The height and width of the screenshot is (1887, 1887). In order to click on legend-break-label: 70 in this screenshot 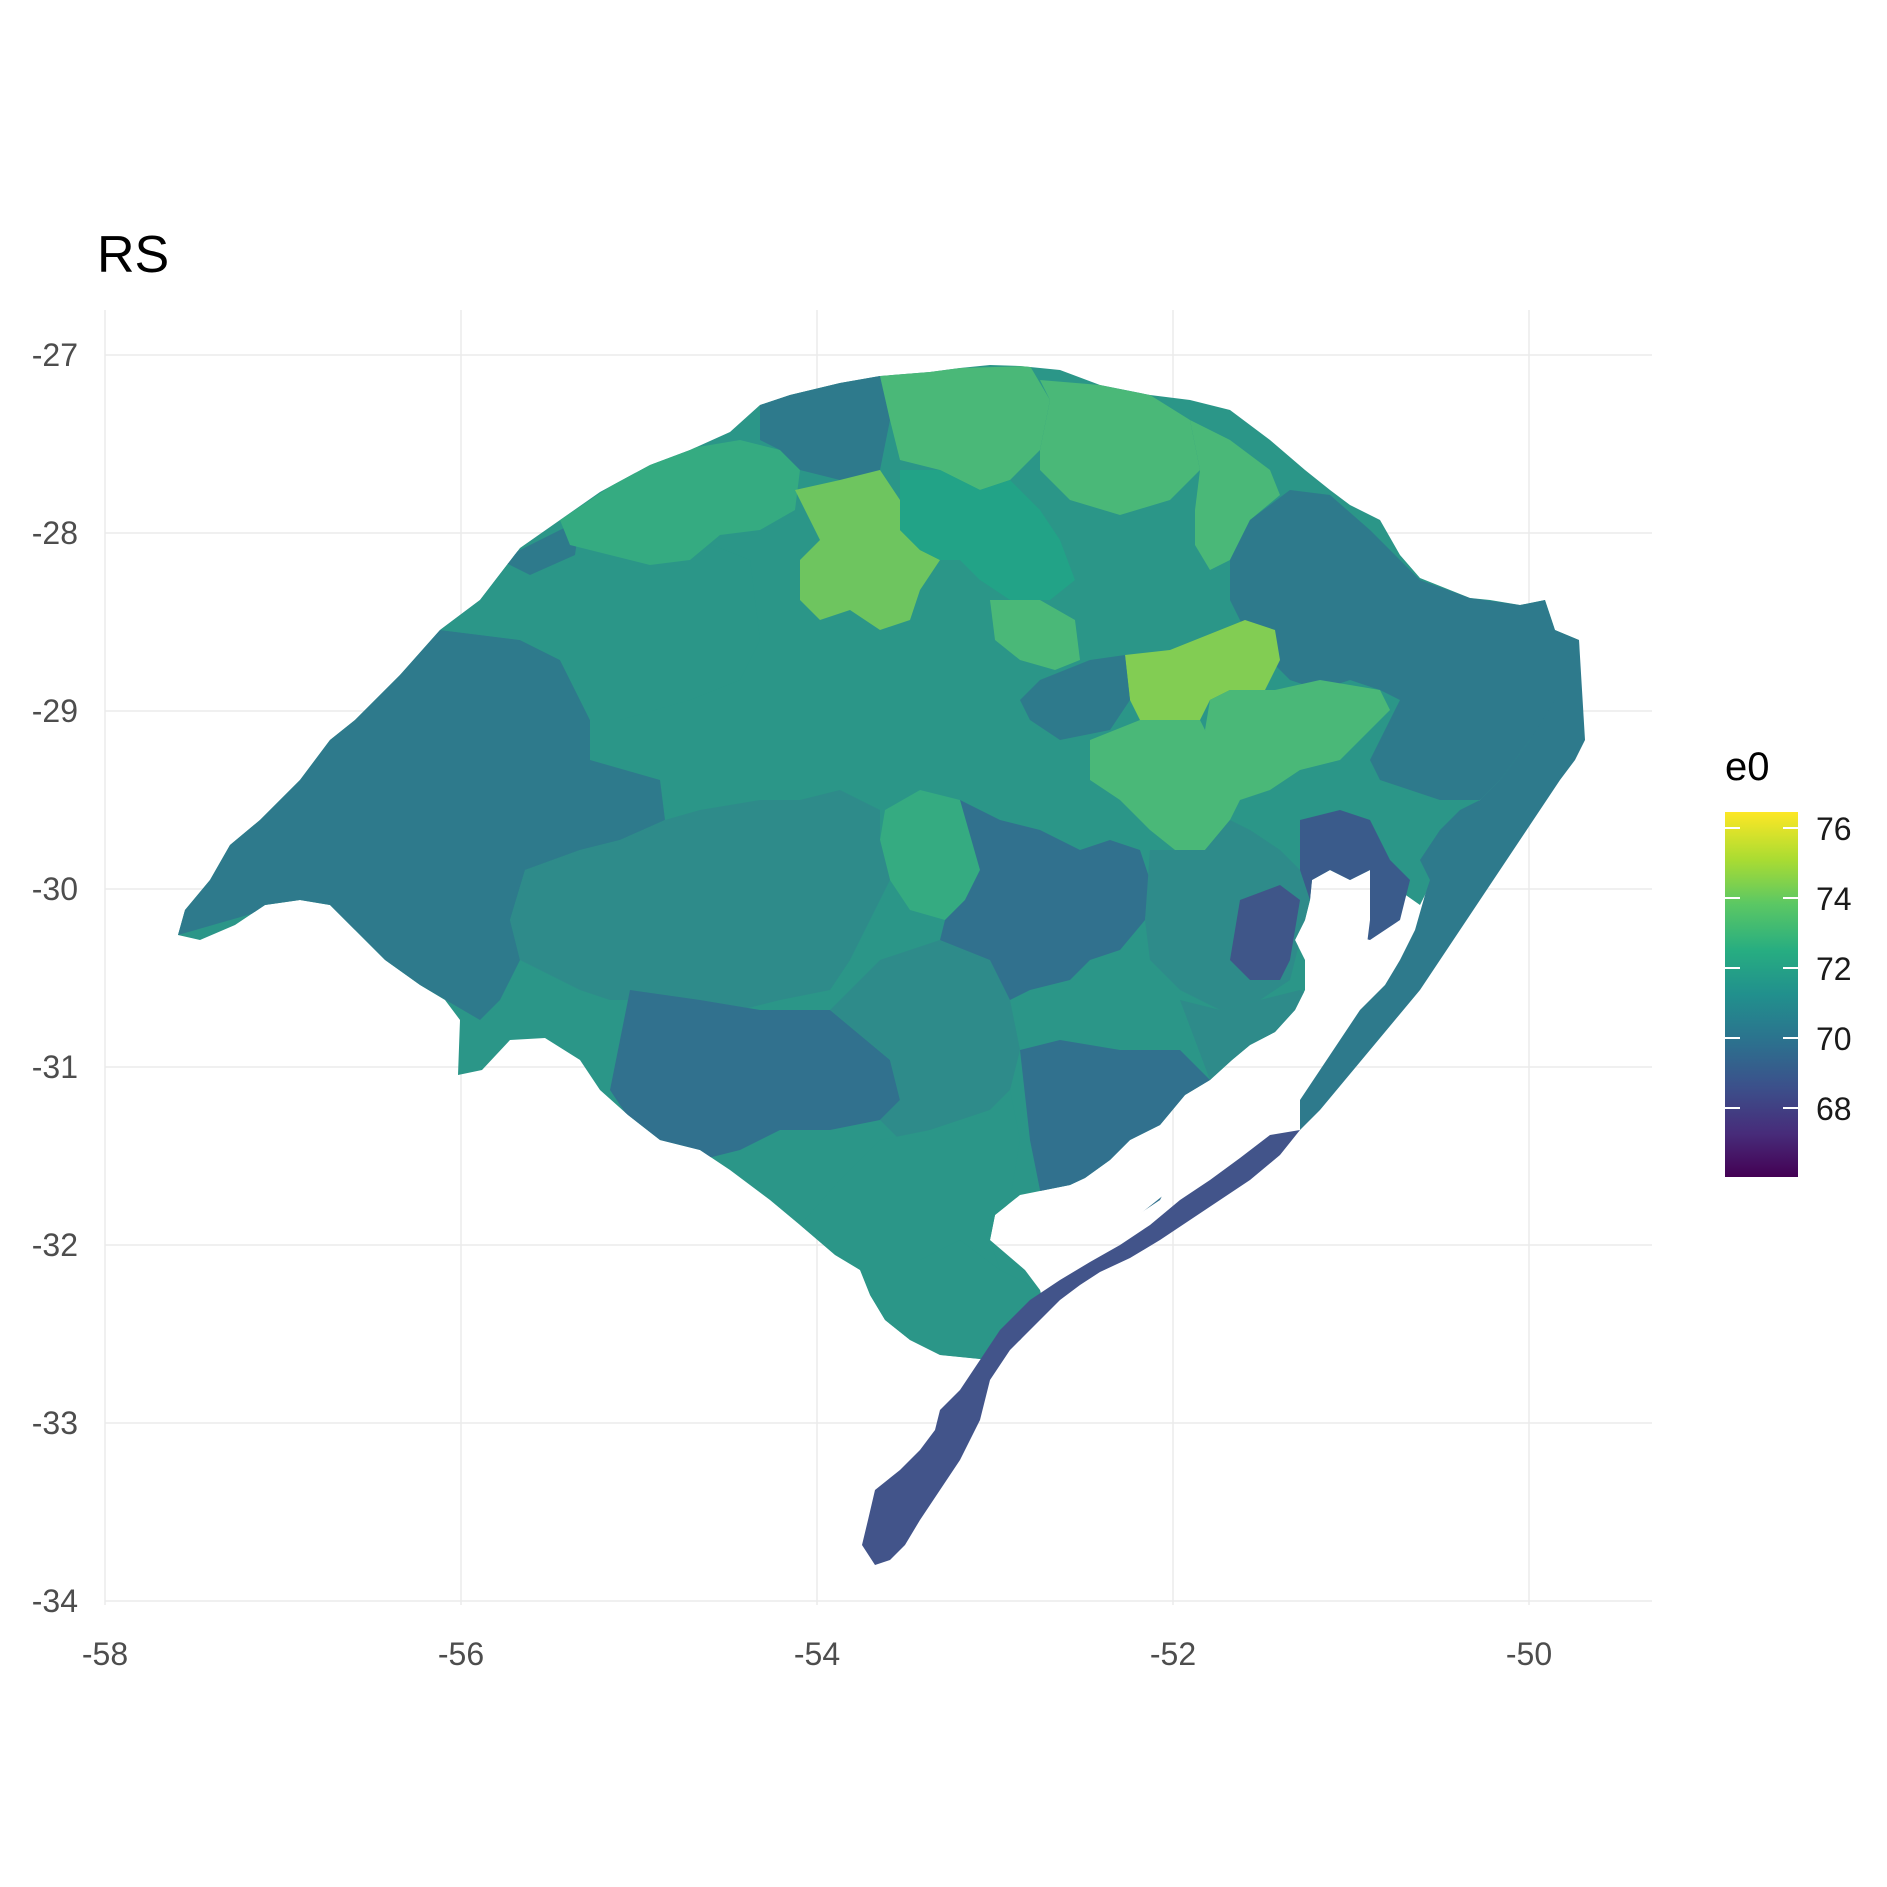, I will do `click(1834, 1039)`.